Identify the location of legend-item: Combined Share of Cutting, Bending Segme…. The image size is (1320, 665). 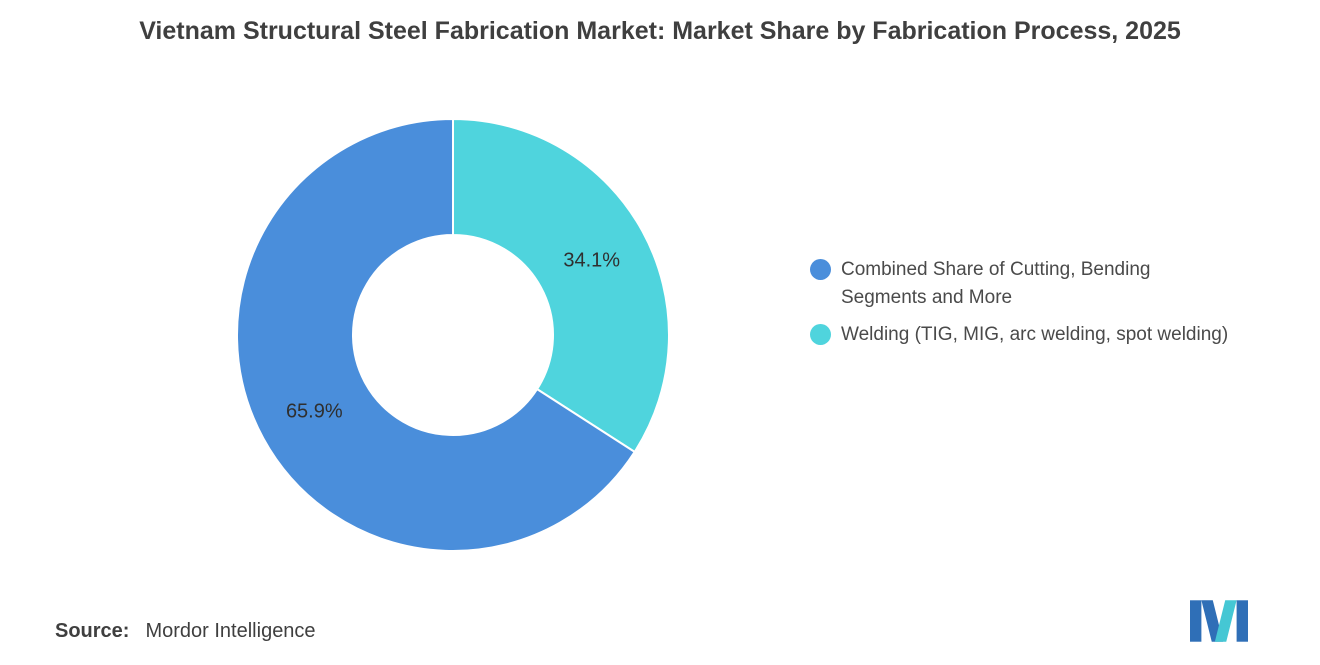
(1025, 283).